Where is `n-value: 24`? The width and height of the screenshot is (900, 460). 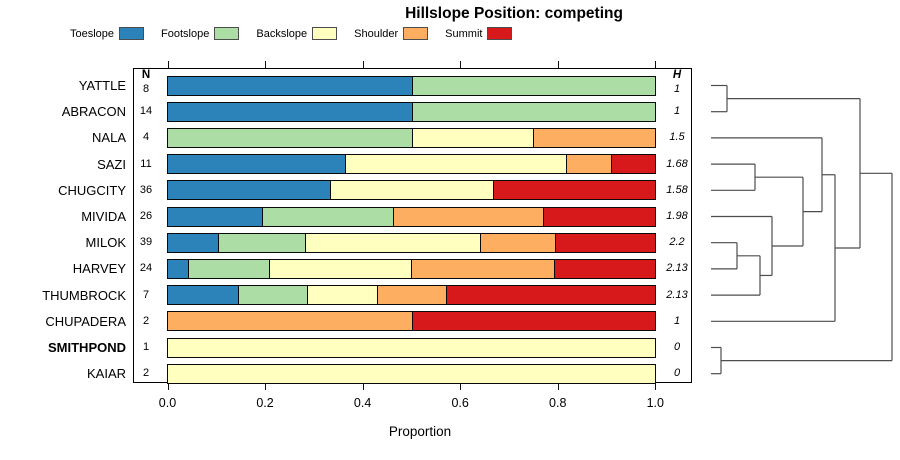 n-value: 24 is located at coordinates (146, 268).